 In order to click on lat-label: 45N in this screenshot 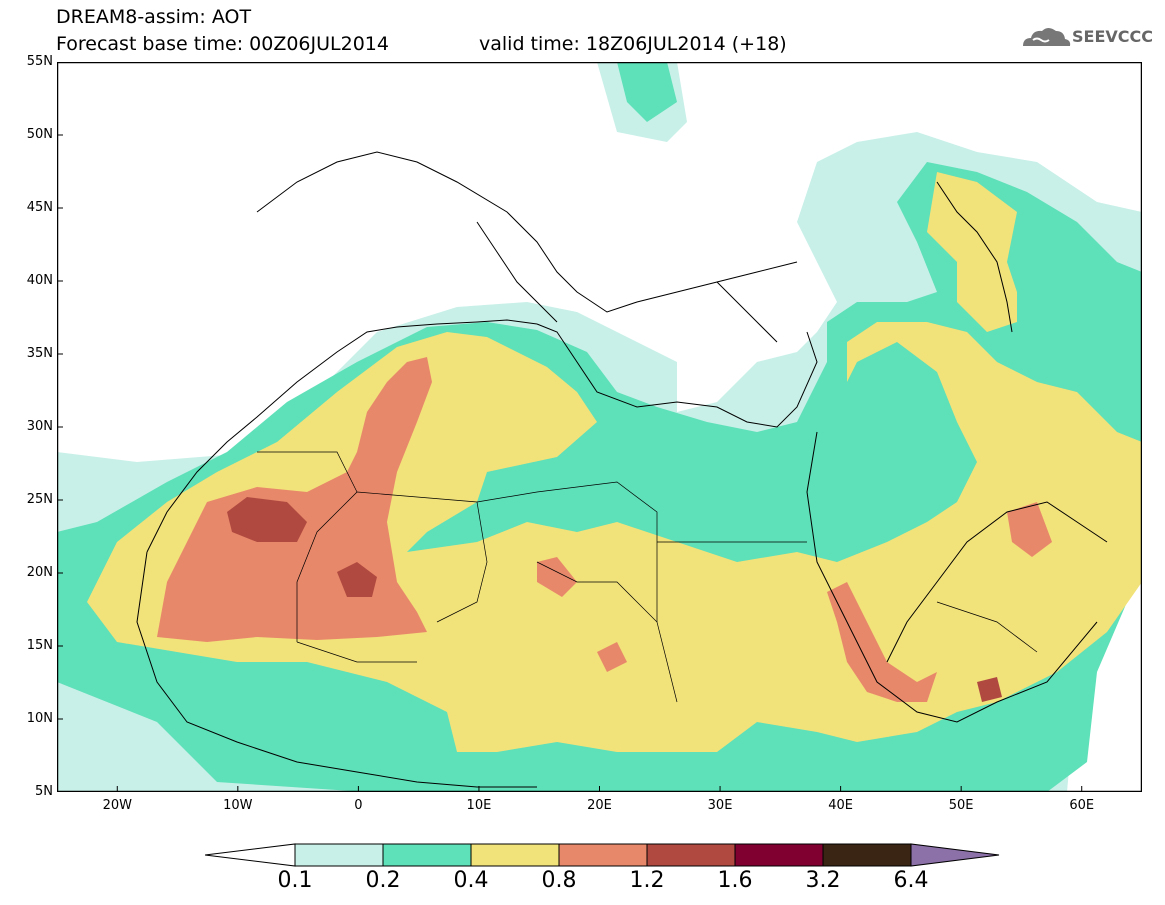, I will do `click(39, 207)`.